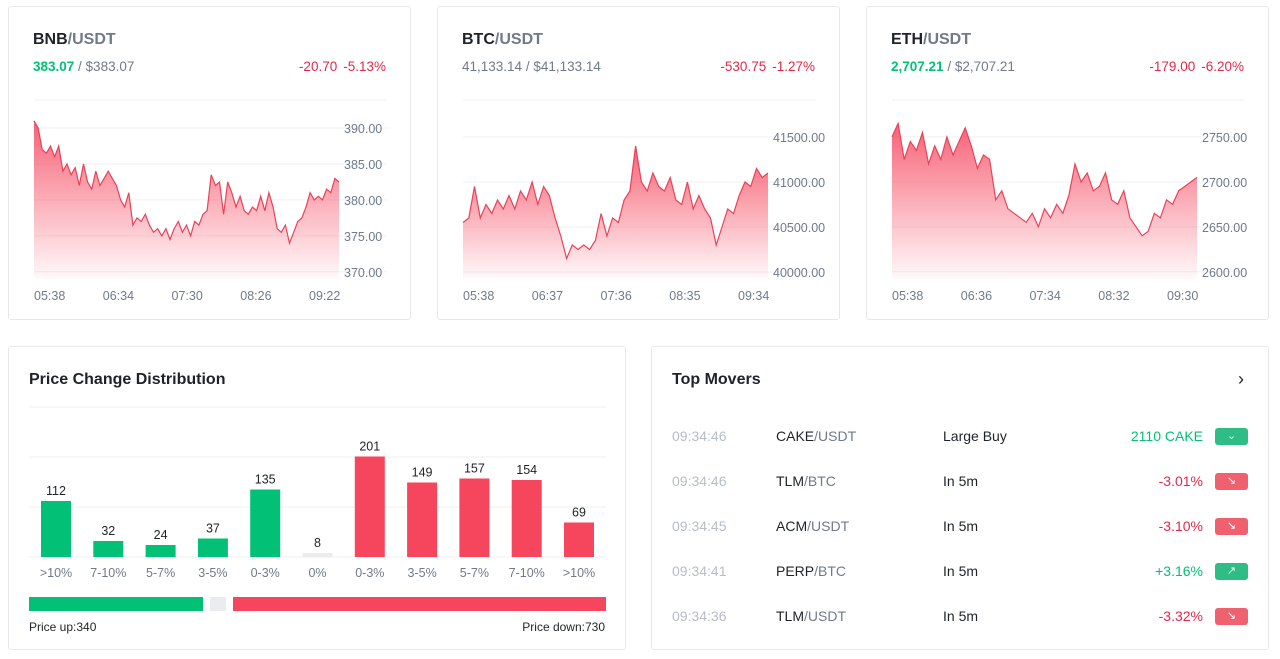 Image resolution: width=1280 pixels, height=659 pixels. I want to click on mover-pair: PERP/BTC, so click(859, 571).